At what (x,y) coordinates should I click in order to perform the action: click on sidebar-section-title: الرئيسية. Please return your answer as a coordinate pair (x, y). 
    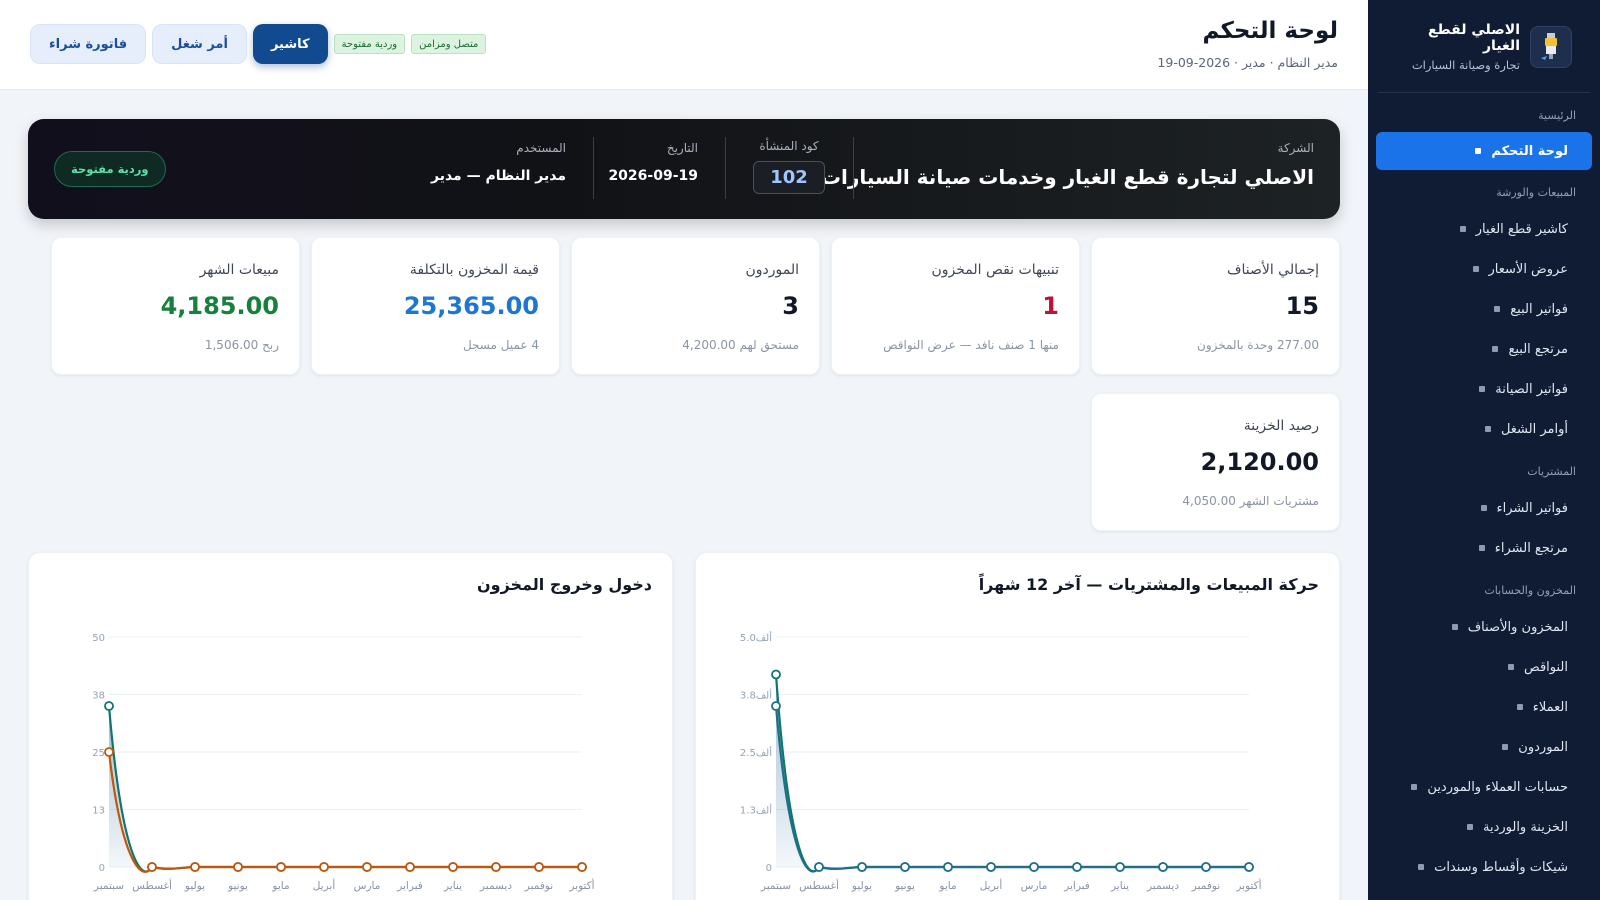
    Looking at the image, I should click on (1557, 115).